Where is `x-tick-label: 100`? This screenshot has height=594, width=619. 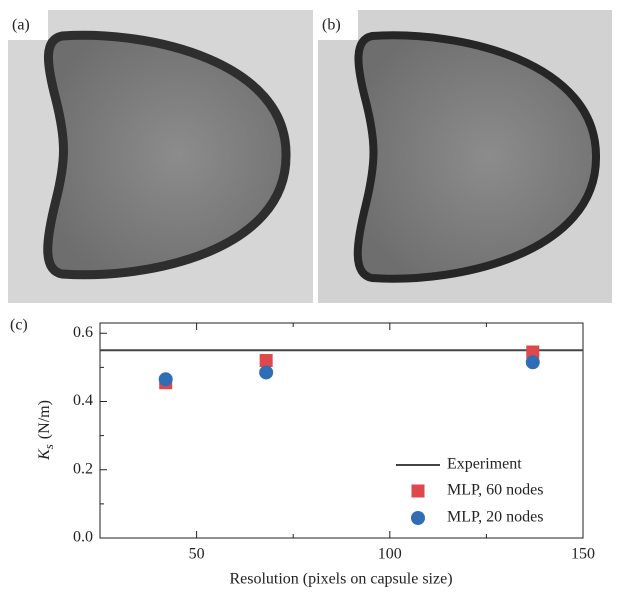
x-tick-label: 100 is located at coordinates (390, 554).